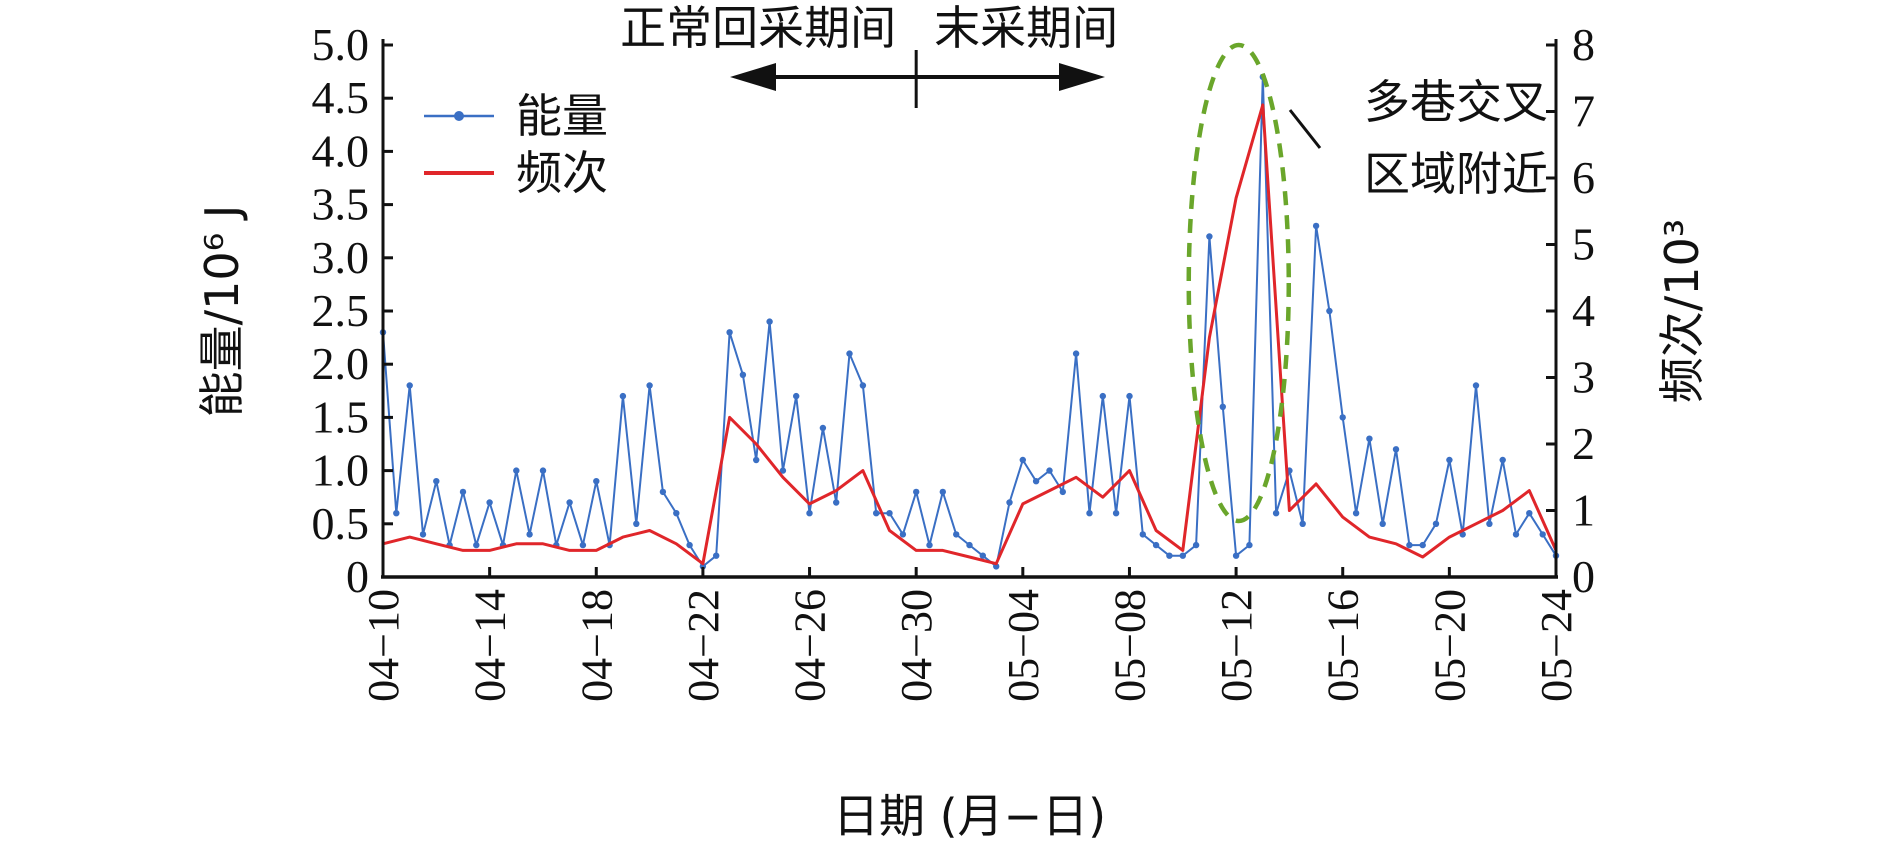  I want to click on left-axis-tick-label: 1.5, so click(341, 416).